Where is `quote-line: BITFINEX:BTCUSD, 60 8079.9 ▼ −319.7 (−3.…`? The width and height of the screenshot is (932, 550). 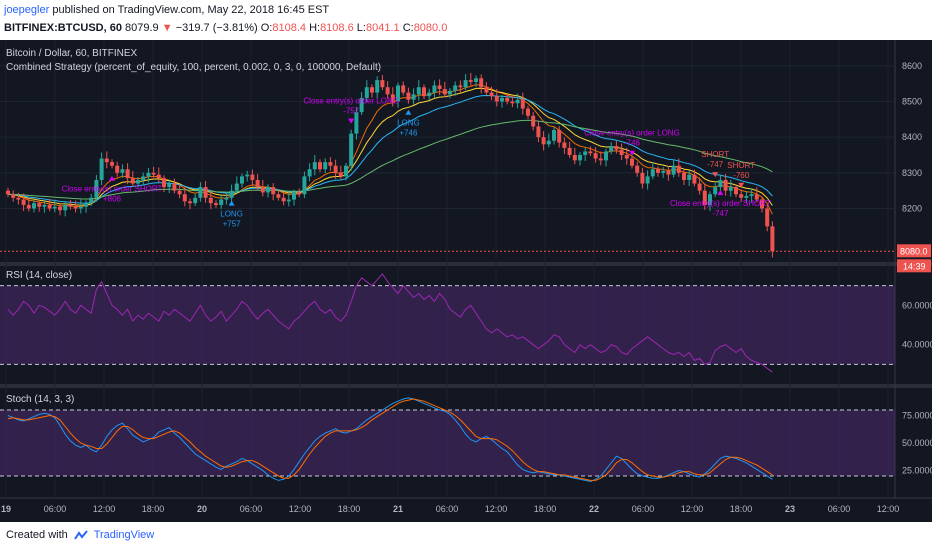
quote-line: BITFINEX:BTCUSD, 60 8079.9 ▼ −319.7 (−3.… is located at coordinates (225, 28).